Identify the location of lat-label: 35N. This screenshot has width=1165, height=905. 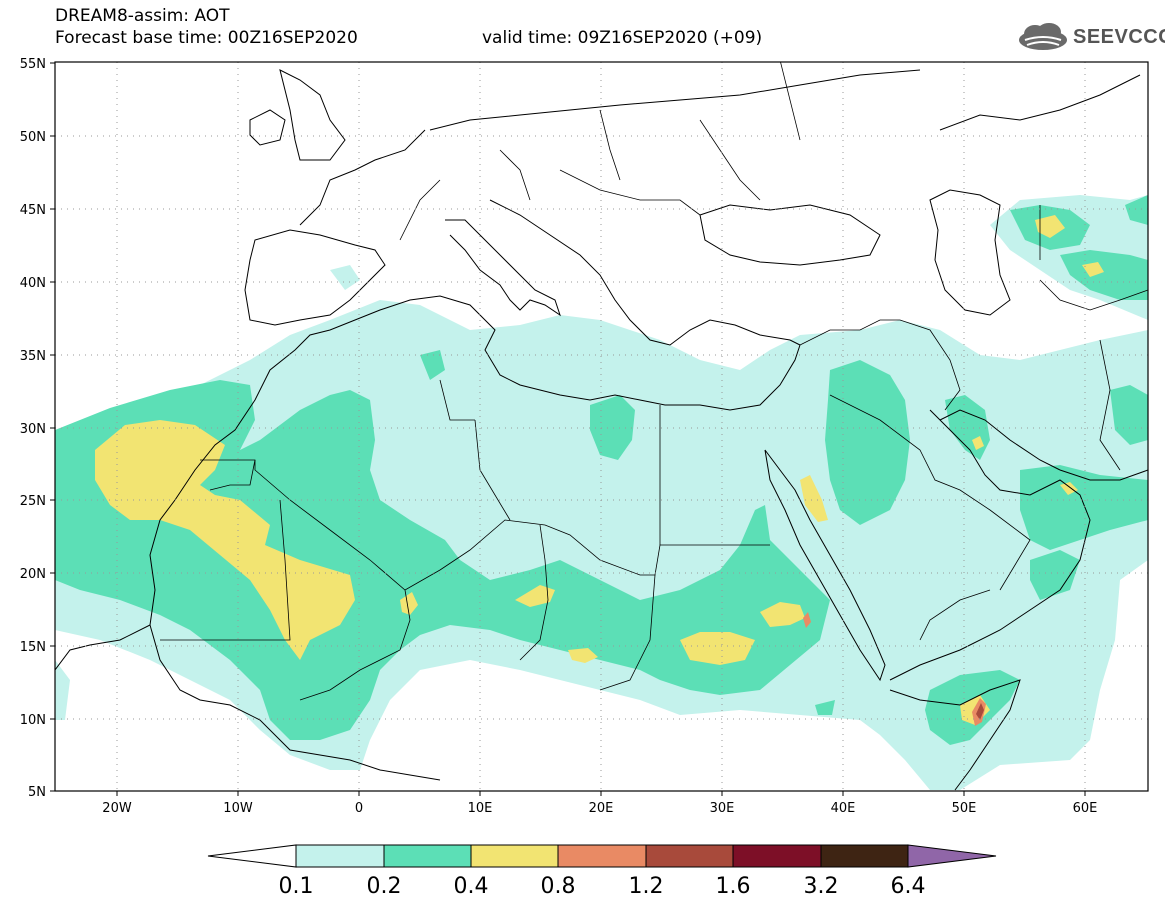
(33, 356).